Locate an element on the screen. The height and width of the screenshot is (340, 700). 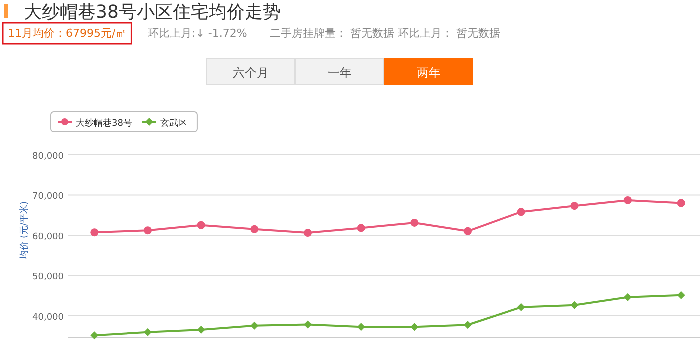
y-axis-title: 均价 (元/平米) is located at coordinates (24, 230).